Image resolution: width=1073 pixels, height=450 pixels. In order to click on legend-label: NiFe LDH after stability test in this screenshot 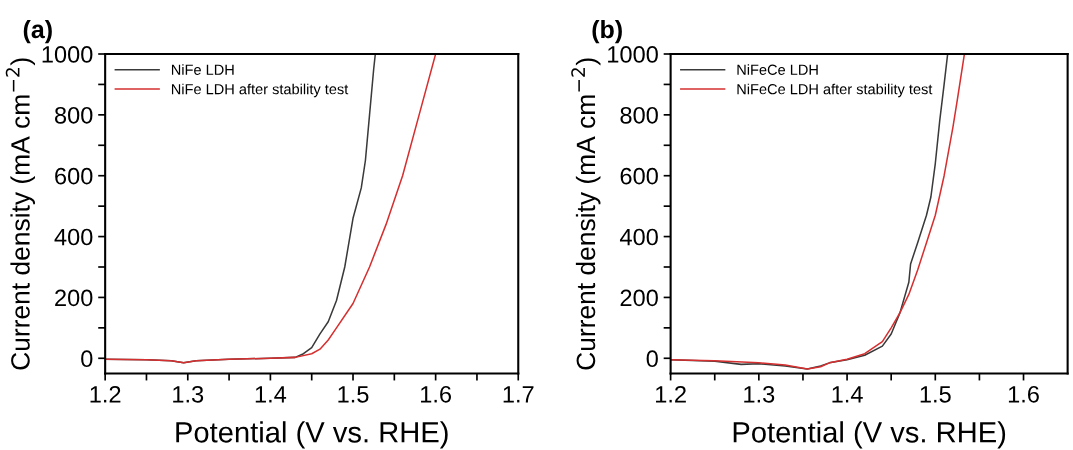, I will do `click(260, 90)`.